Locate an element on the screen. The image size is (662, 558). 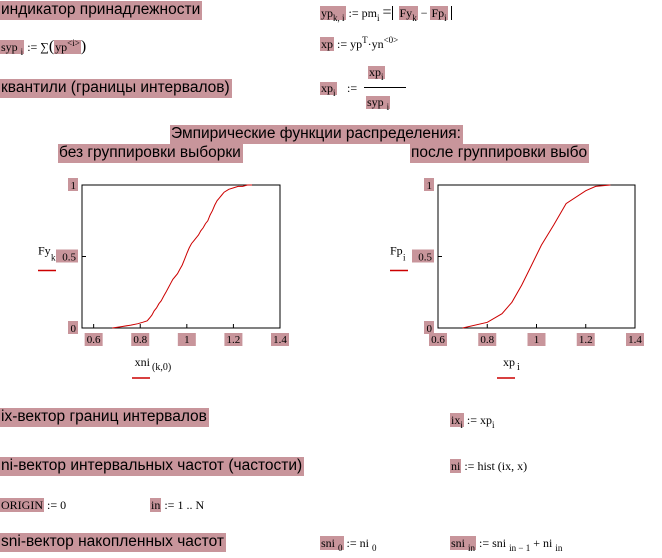
in-var: in is located at coordinates (156, 505).